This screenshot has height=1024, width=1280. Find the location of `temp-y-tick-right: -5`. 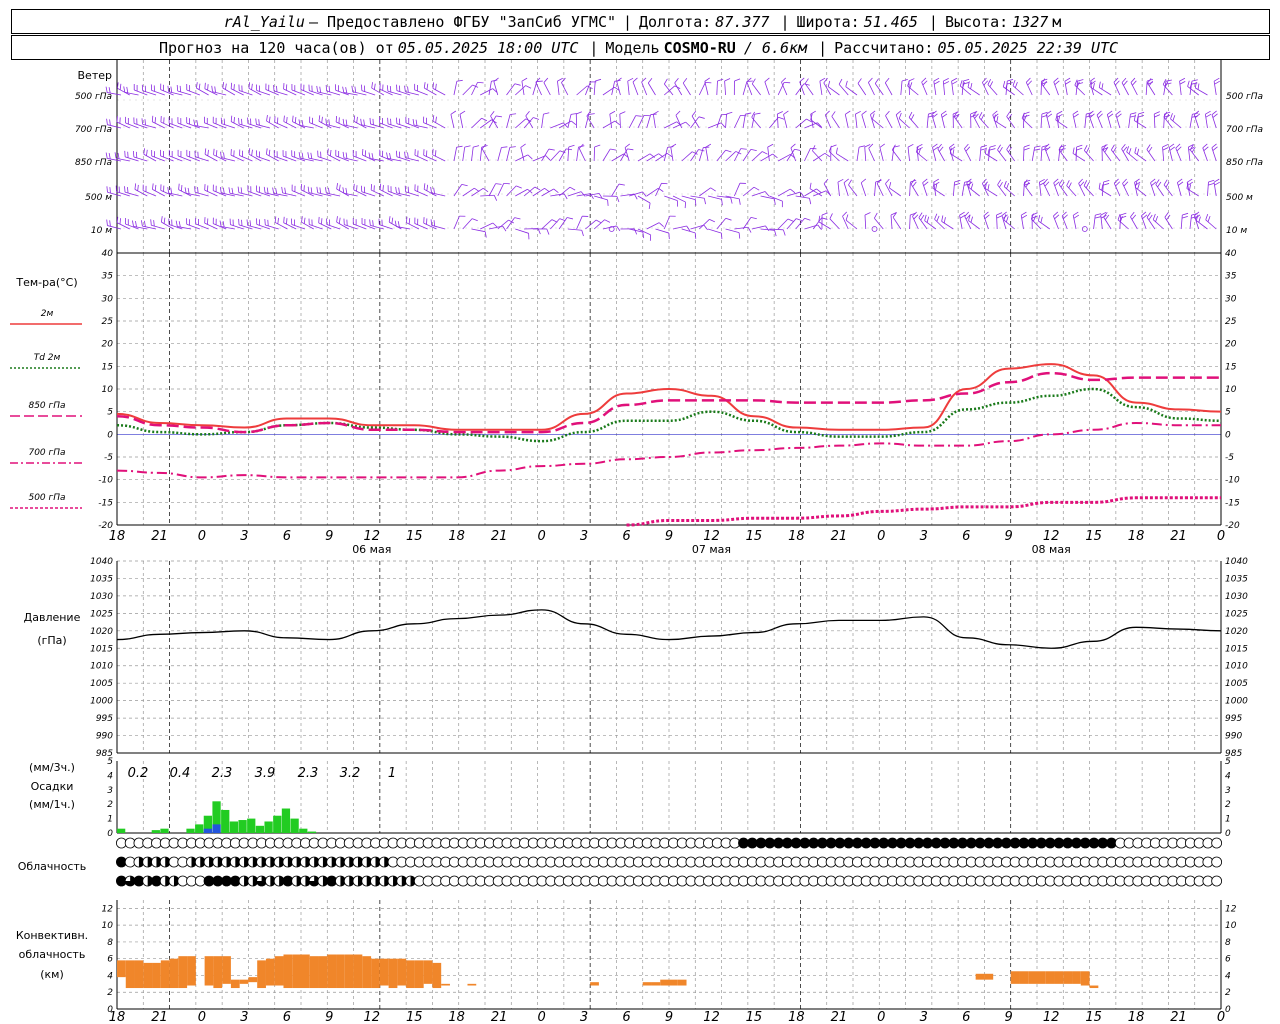

temp-y-tick-right: -5 is located at coordinates (1229, 458).